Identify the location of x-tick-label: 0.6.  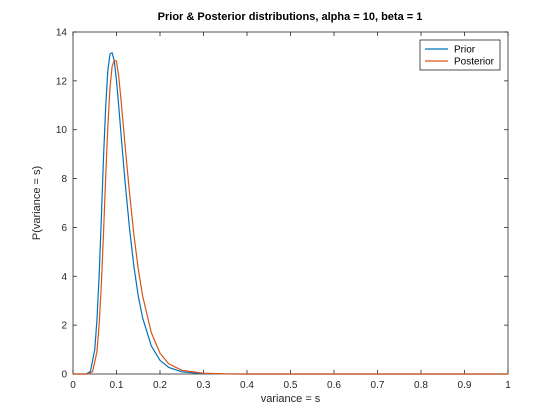
(334, 385).